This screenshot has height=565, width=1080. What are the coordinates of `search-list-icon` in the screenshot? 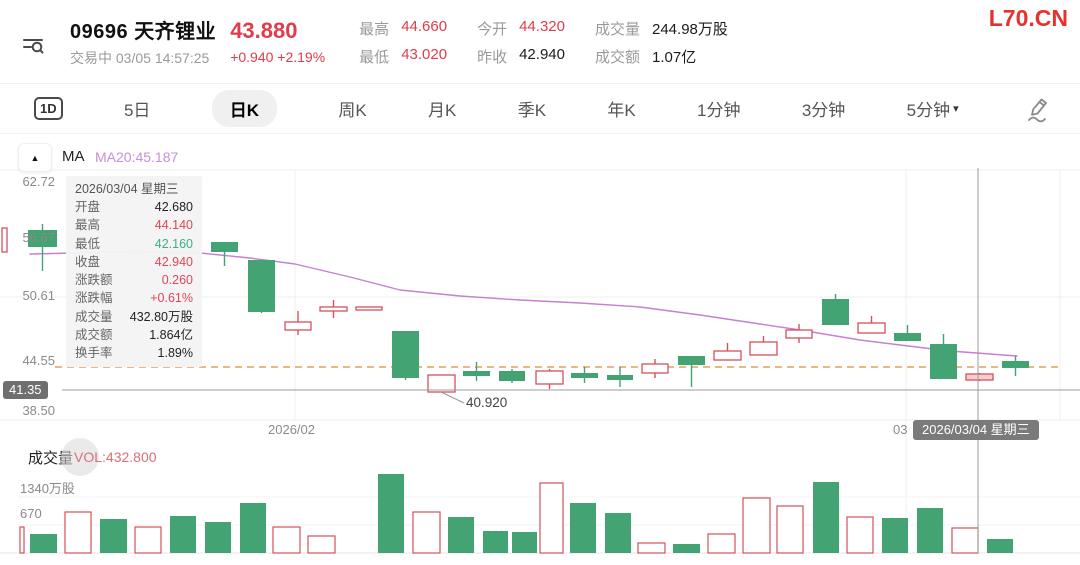 It's located at (33, 45).